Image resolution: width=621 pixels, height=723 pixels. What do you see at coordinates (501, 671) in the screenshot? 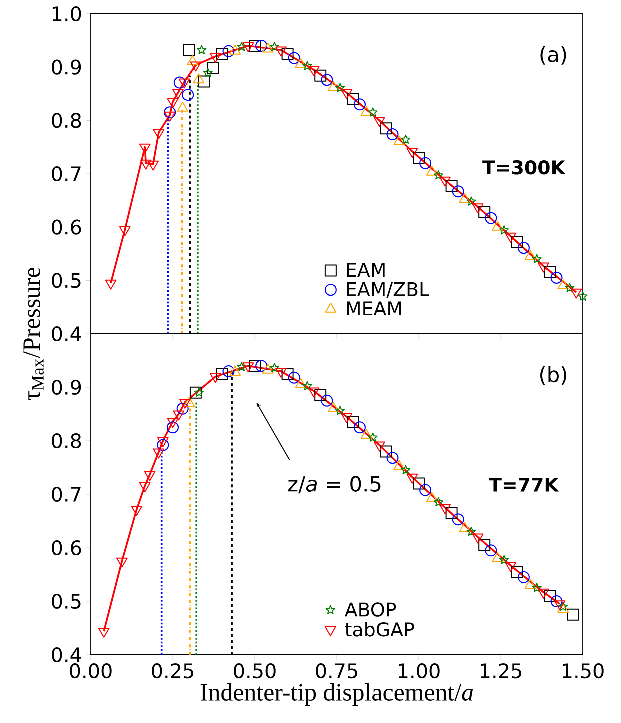
I see `x-tick-label: 1.25` at bounding box center [501, 671].